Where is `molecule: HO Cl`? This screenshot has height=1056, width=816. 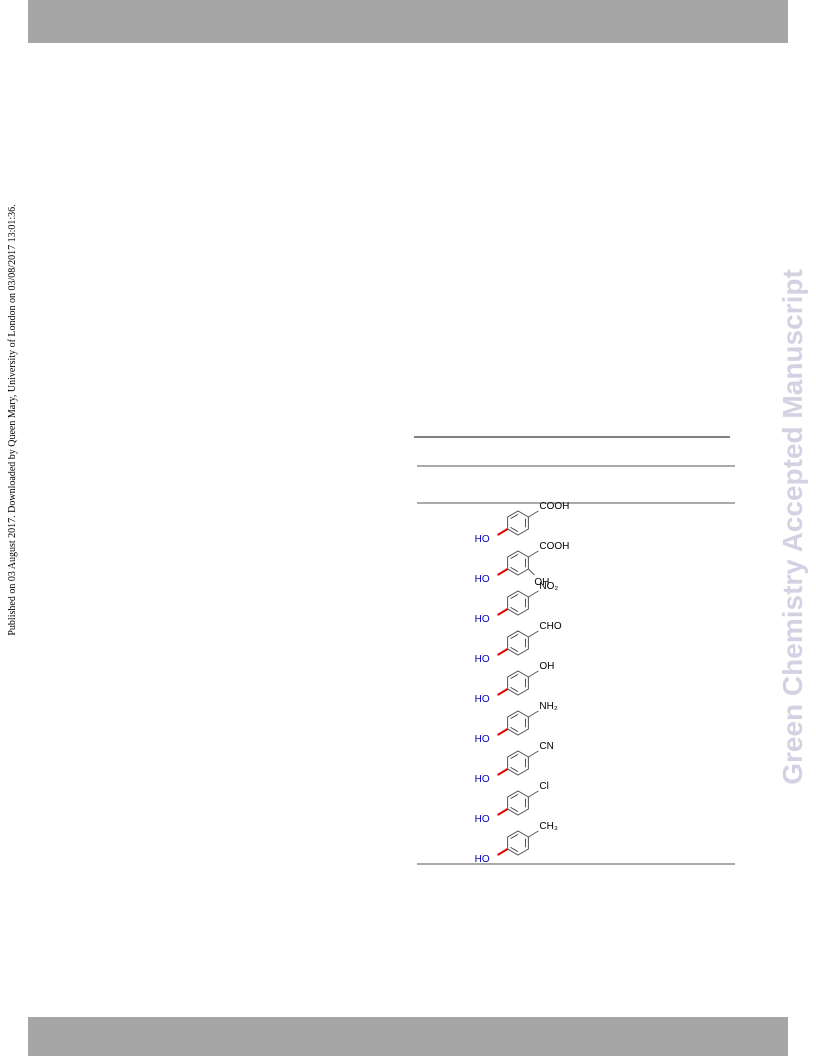 molecule: HO Cl is located at coordinates (512, 803).